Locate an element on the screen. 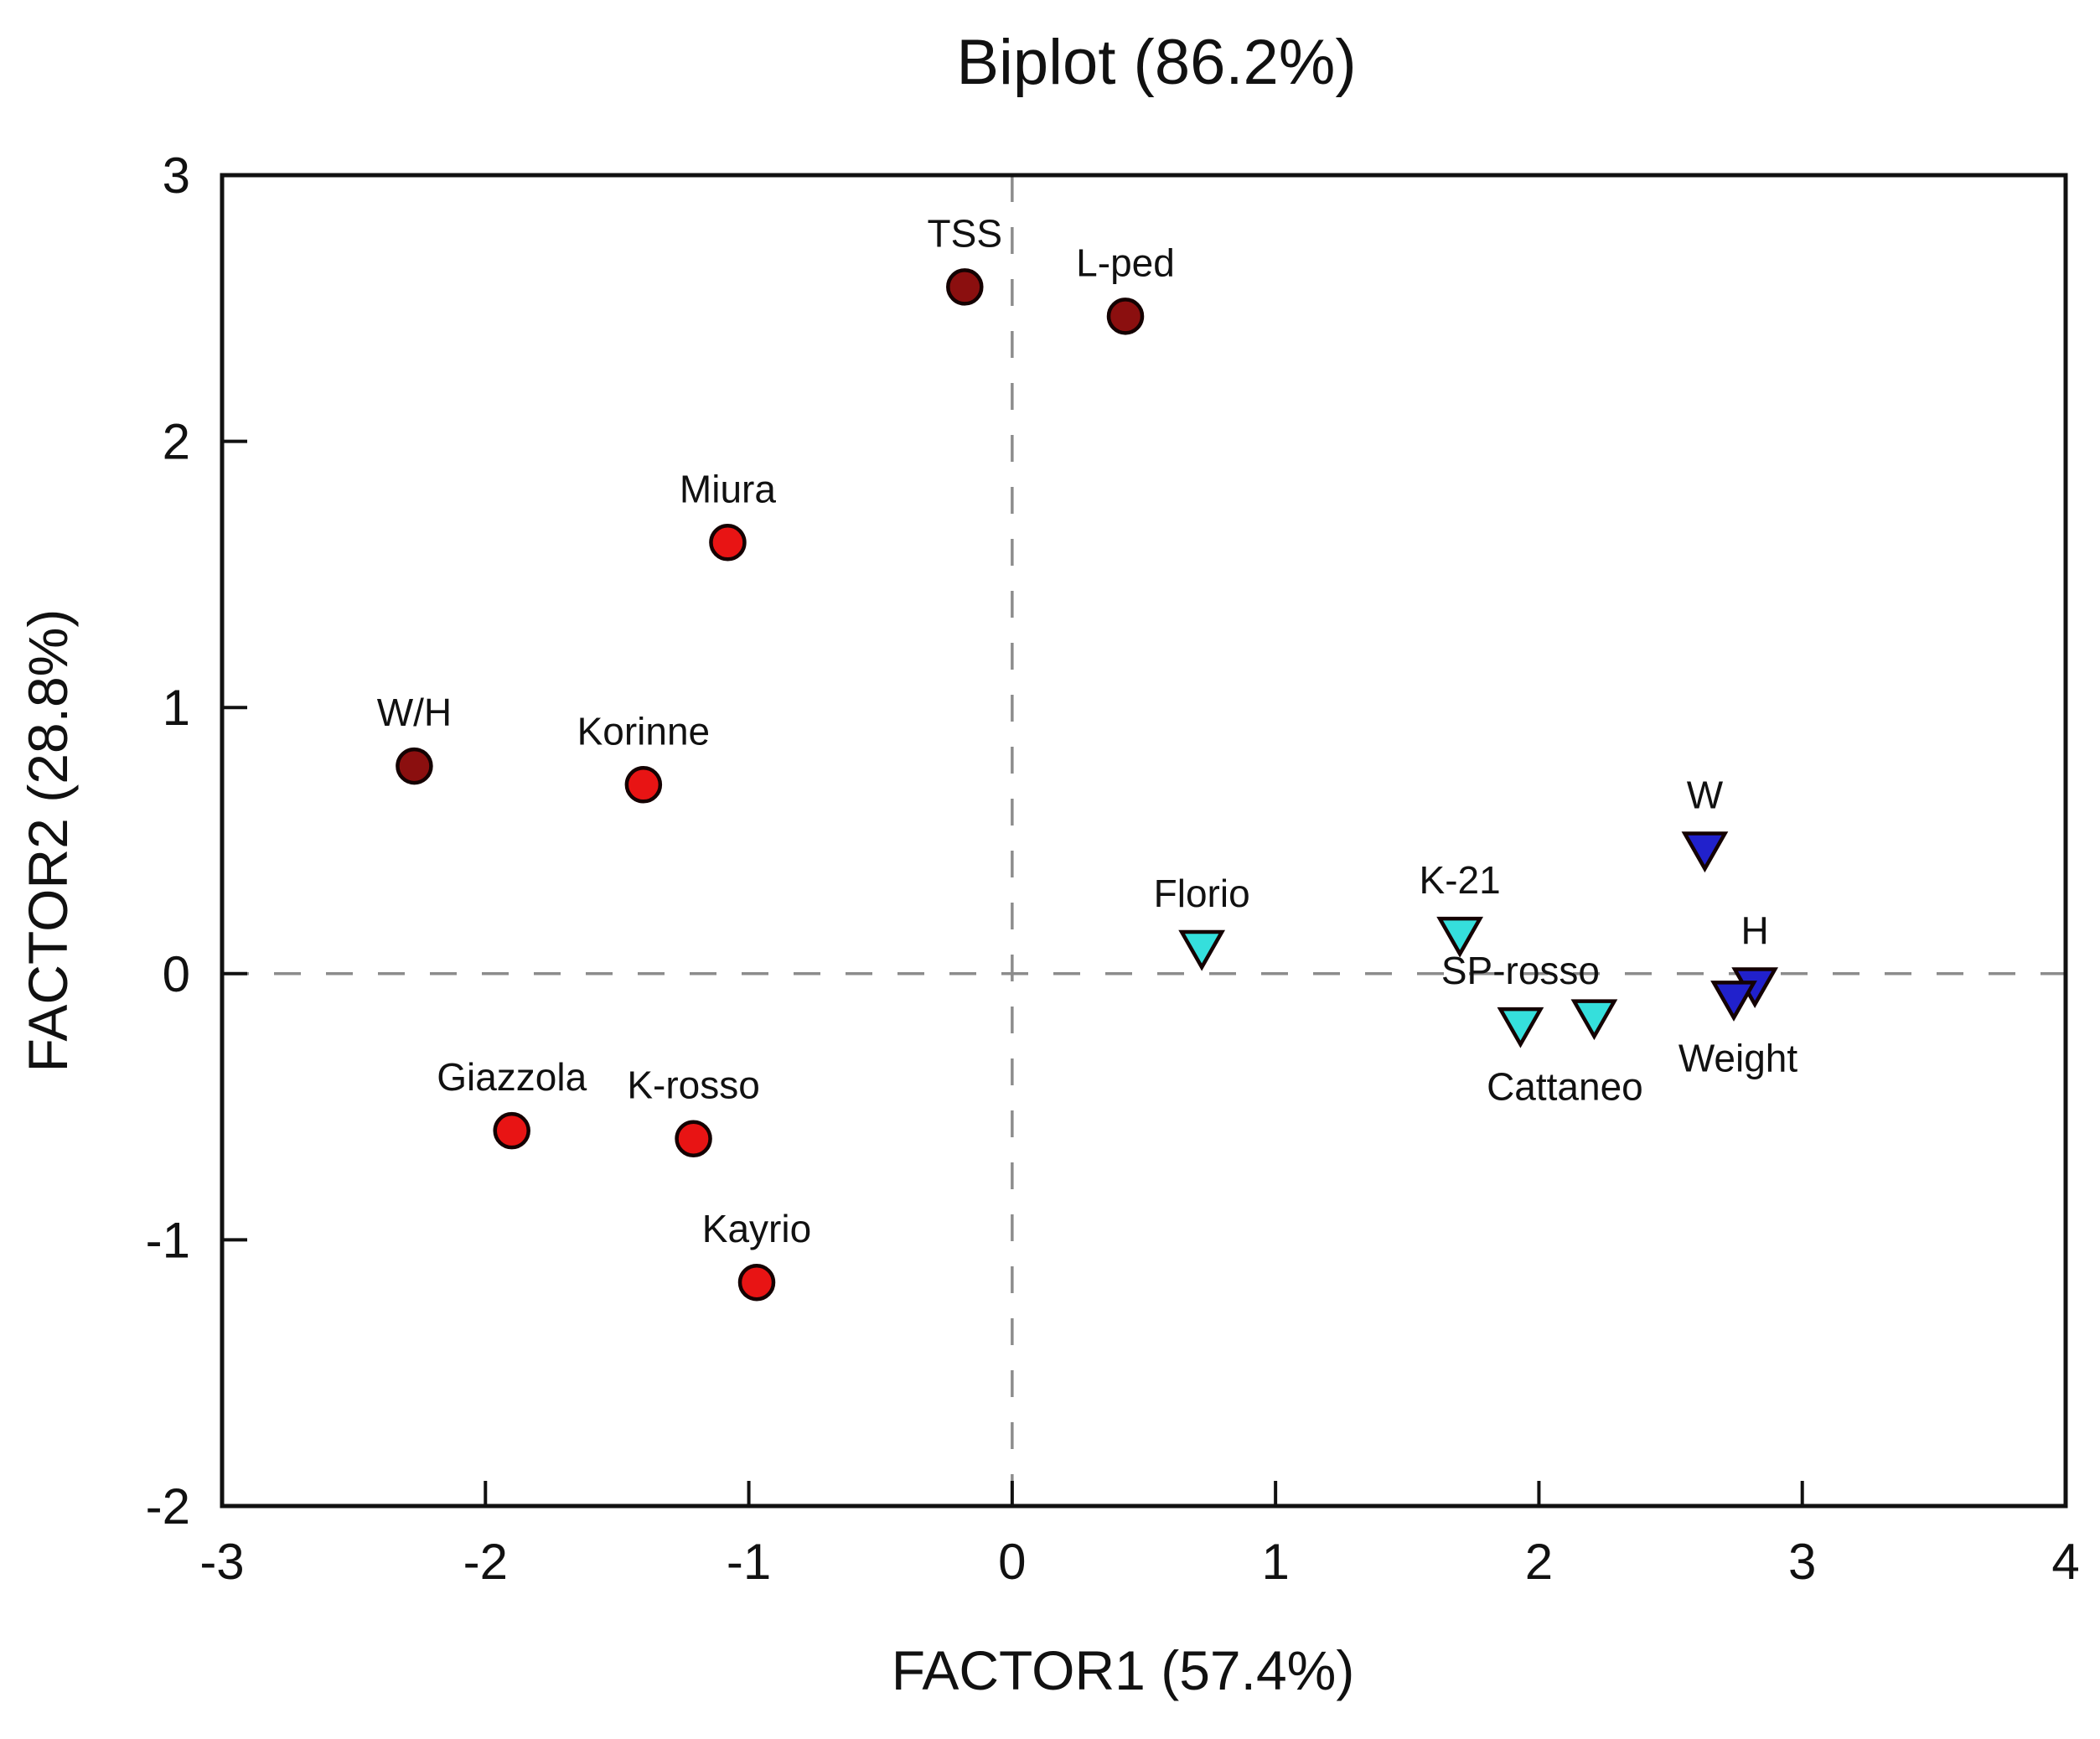 The image size is (2100, 1739). x-axis-tick-label-3: 3 is located at coordinates (1802, 1562).